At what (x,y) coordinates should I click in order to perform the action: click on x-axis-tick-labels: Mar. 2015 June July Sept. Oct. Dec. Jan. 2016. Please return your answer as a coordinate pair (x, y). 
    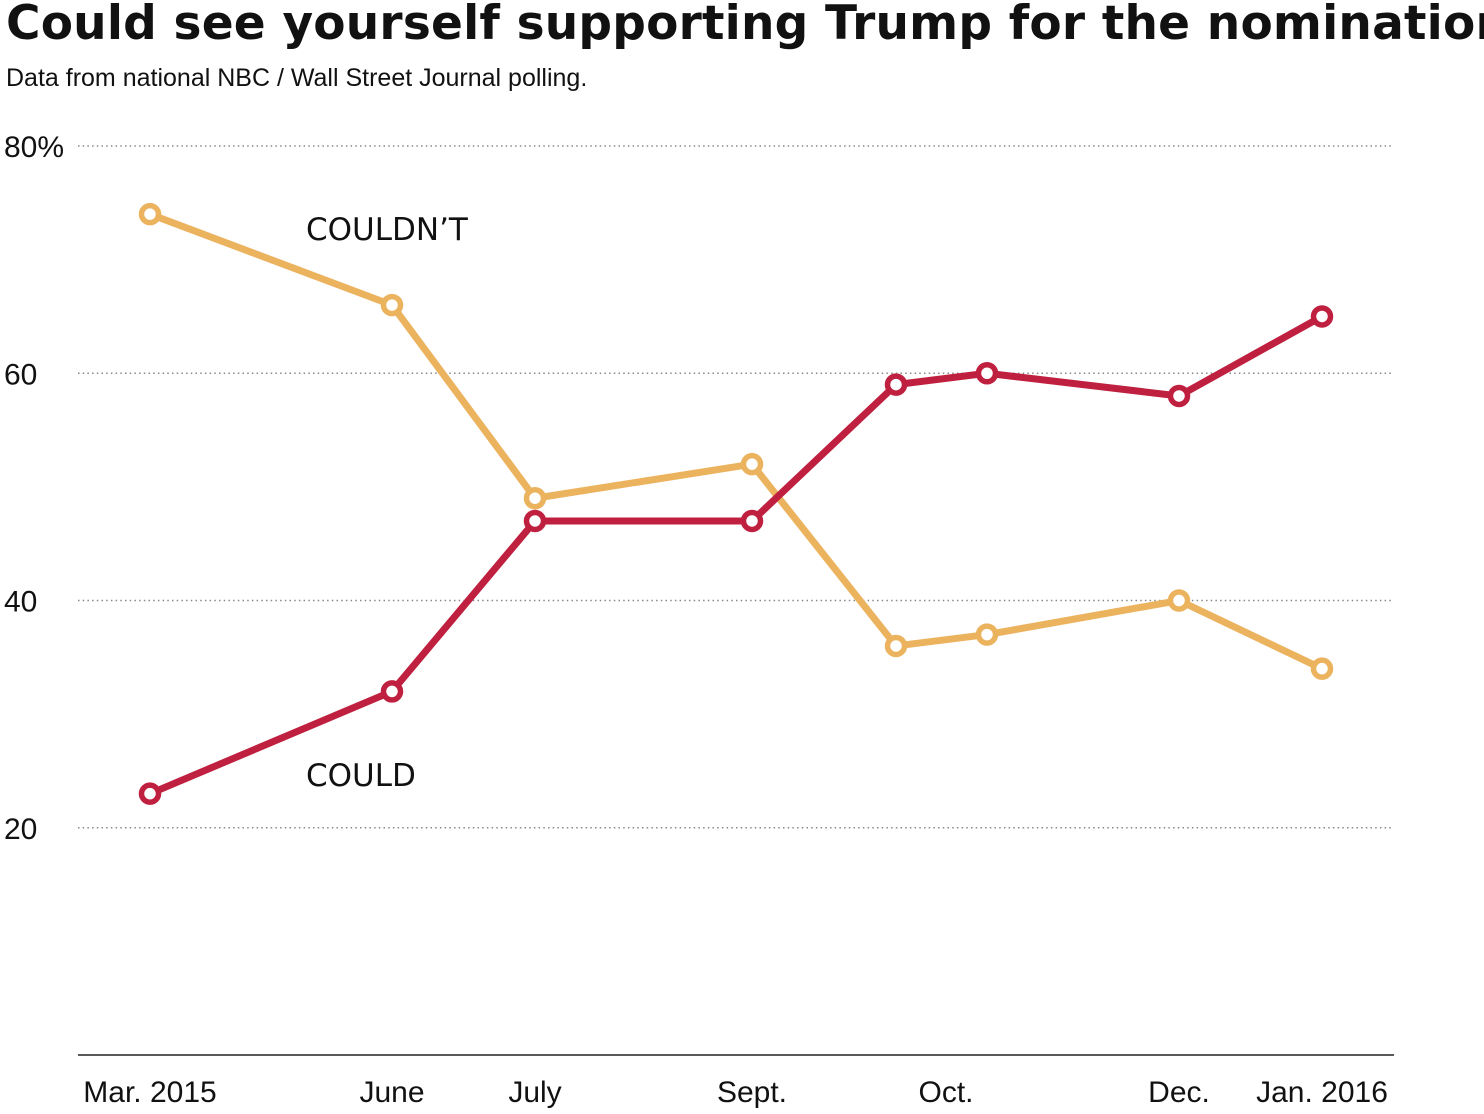
    Looking at the image, I should click on (735, 1092).